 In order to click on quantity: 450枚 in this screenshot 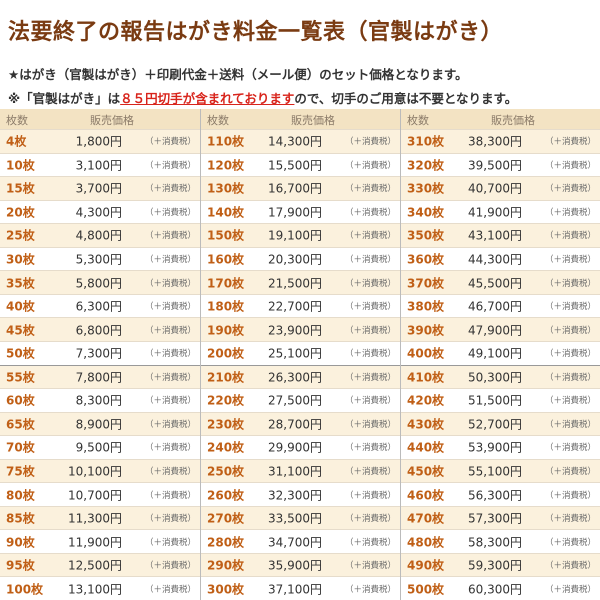, I will do `click(426, 471)`.